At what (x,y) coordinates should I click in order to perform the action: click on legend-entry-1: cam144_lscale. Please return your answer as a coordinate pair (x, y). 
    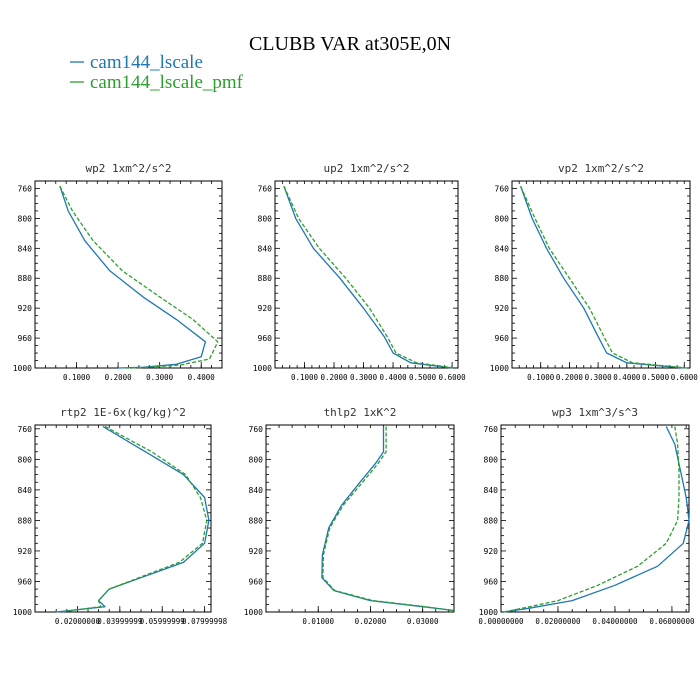
    Looking at the image, I should click on (136, 62).